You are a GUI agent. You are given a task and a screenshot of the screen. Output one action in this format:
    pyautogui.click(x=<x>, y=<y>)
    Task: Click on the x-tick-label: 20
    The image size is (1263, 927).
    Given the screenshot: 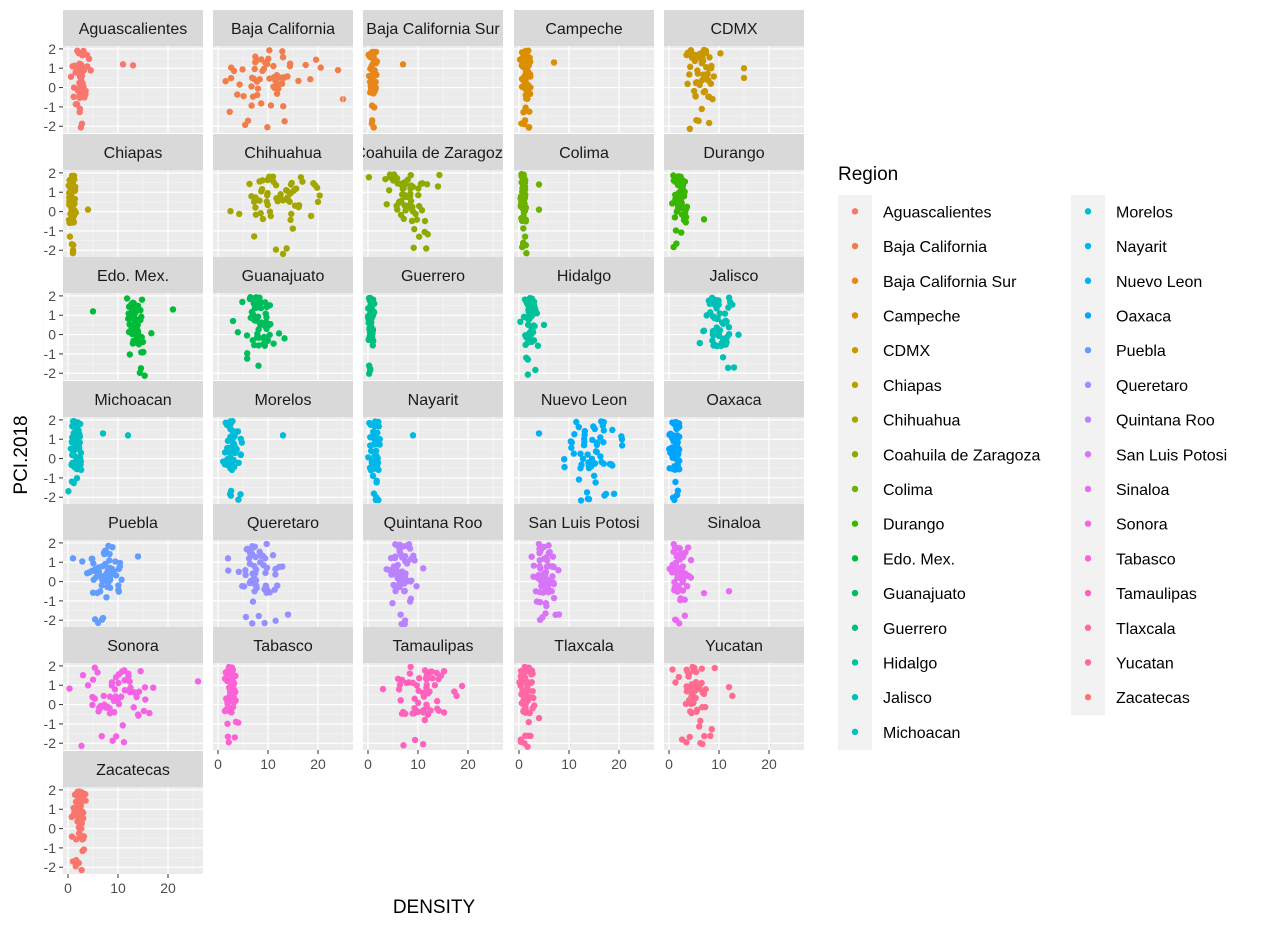 What is the action you would take?
    pyautogui.click(x=769, y=764)
    